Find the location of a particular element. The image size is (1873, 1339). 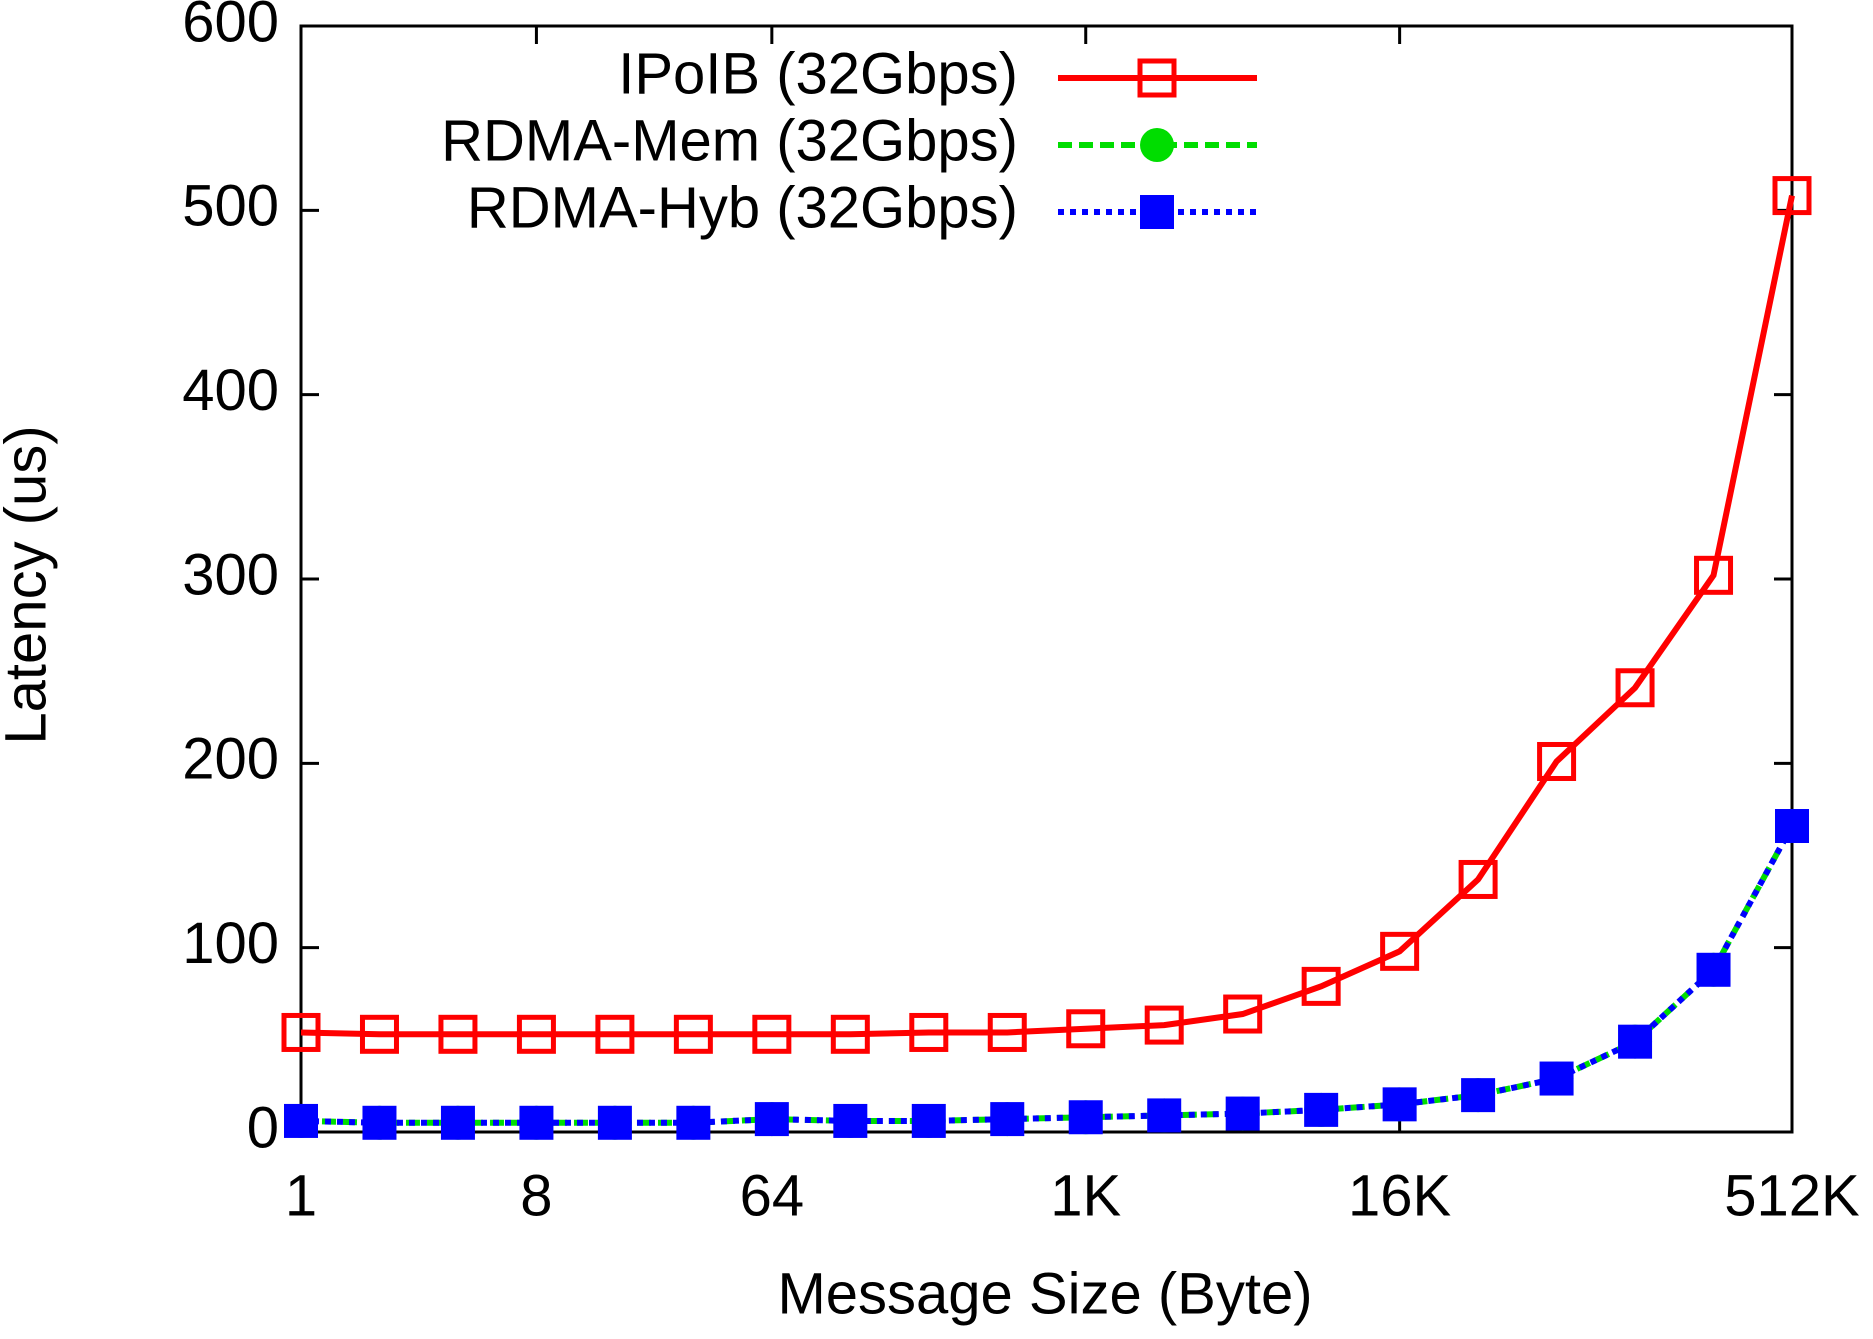

x-tick-label: 512K is located at coordinates (1792, 1195).